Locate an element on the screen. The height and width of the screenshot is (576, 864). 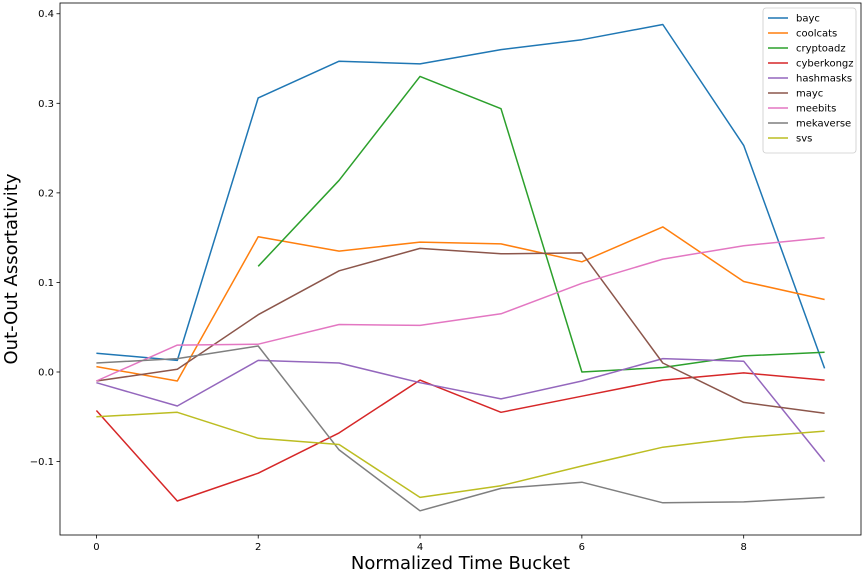
x-tick-label: 4 is located at coordinates (420, 547).